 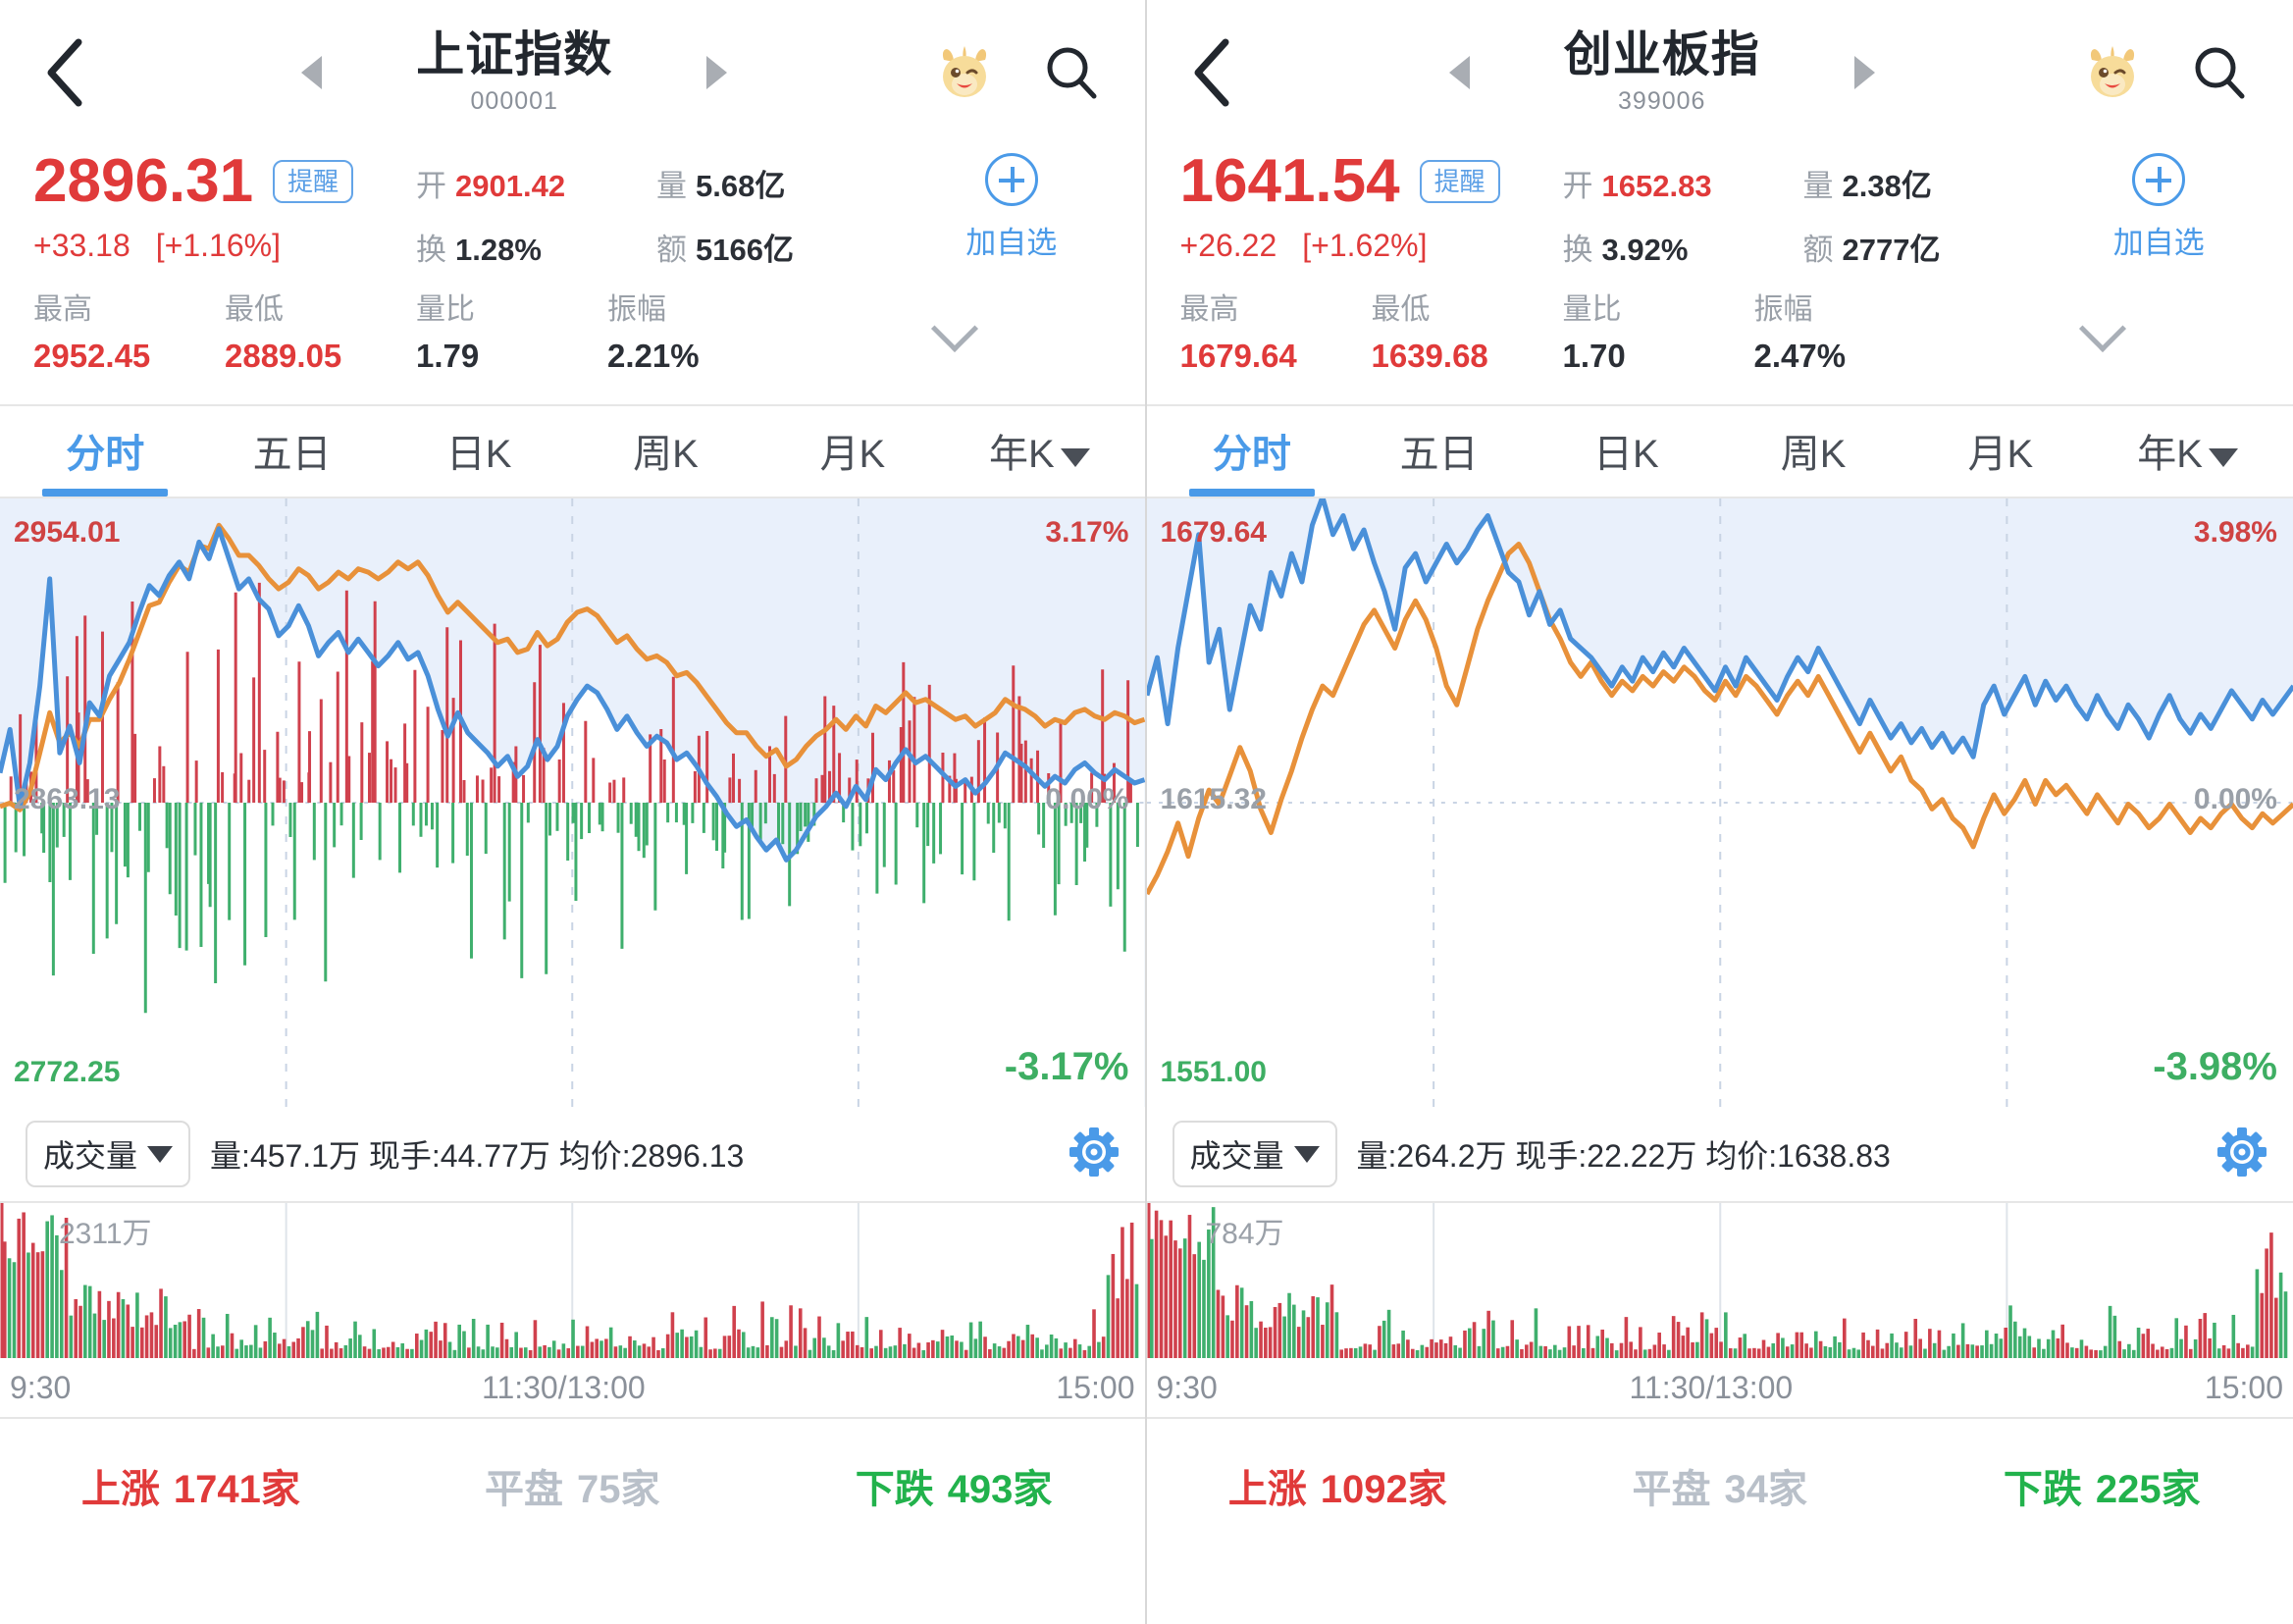 What do you see at coordinates (106, 1234) in the screenshot?
I see `volume-max-label: 2311万` at bounding box center [106, 1234].